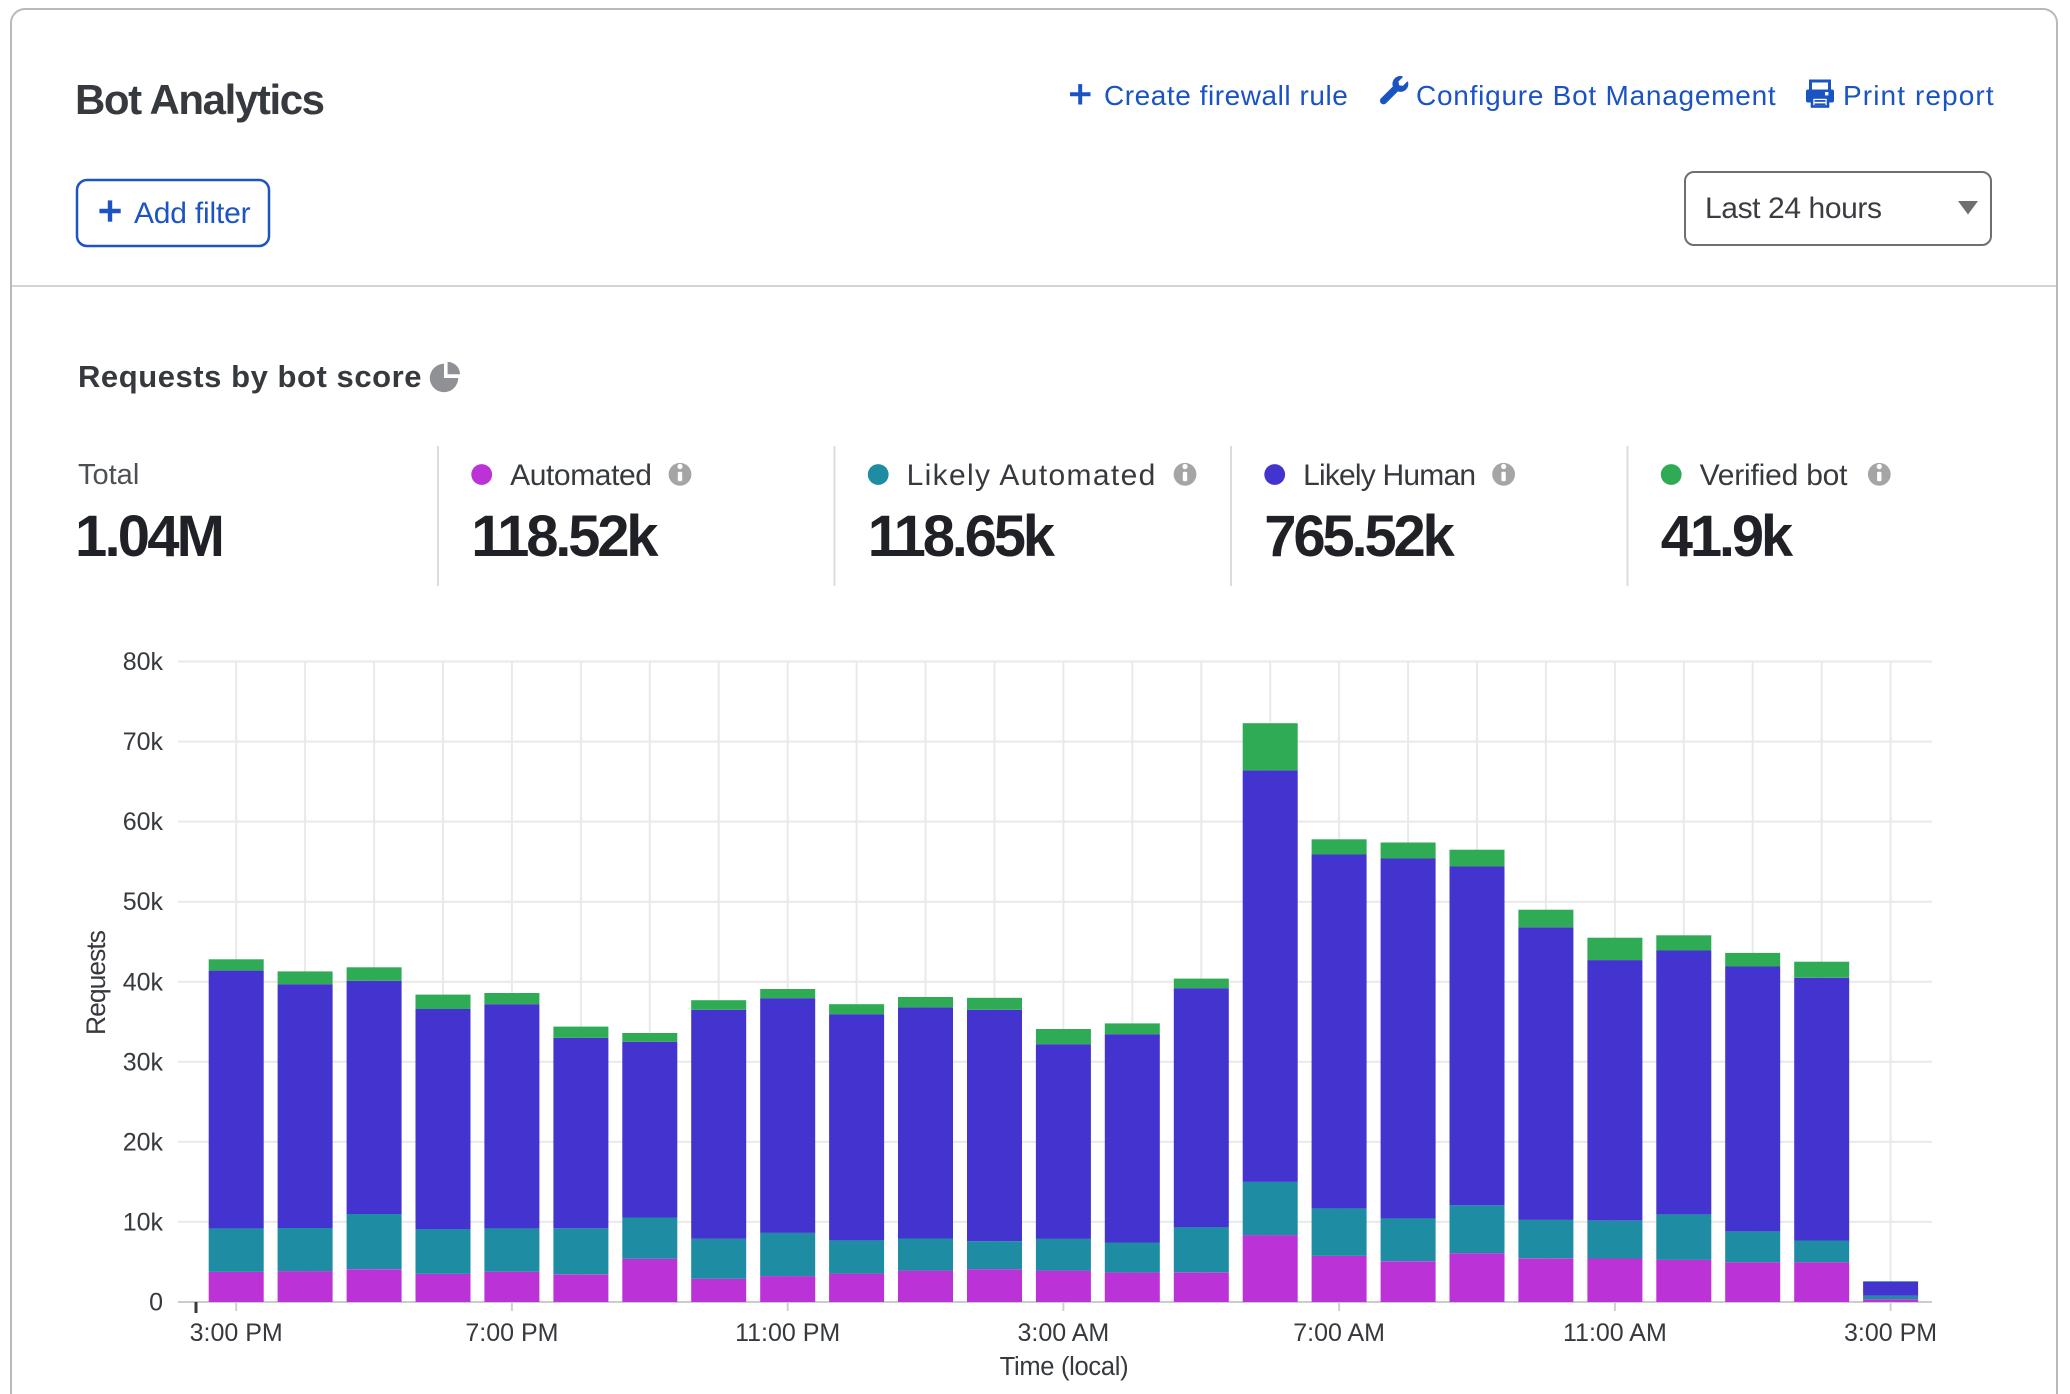 The image size is (2070, 1394). What do you see at coordinates (1615, 1333) in the screenshot?
I see `svg-text: 11:00 AM` at bounding box center [1615, 1333].